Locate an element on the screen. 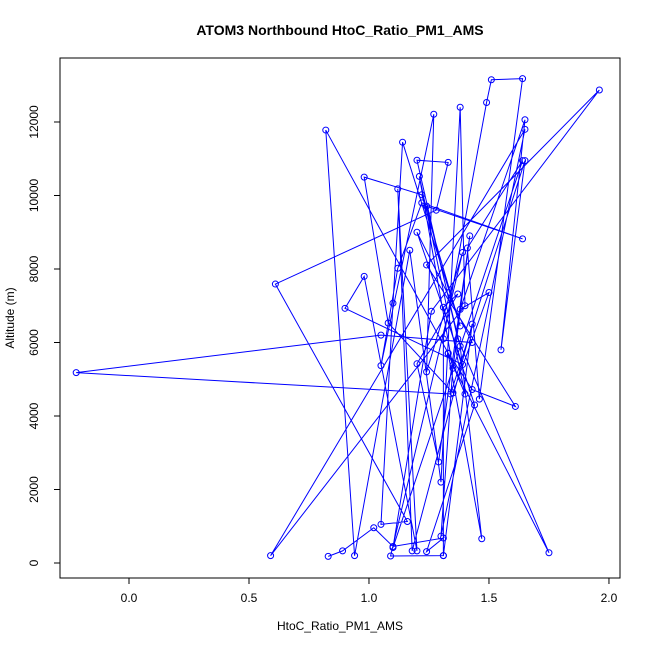  y-tick-label: 6000 is located at coordinates (34, 342).